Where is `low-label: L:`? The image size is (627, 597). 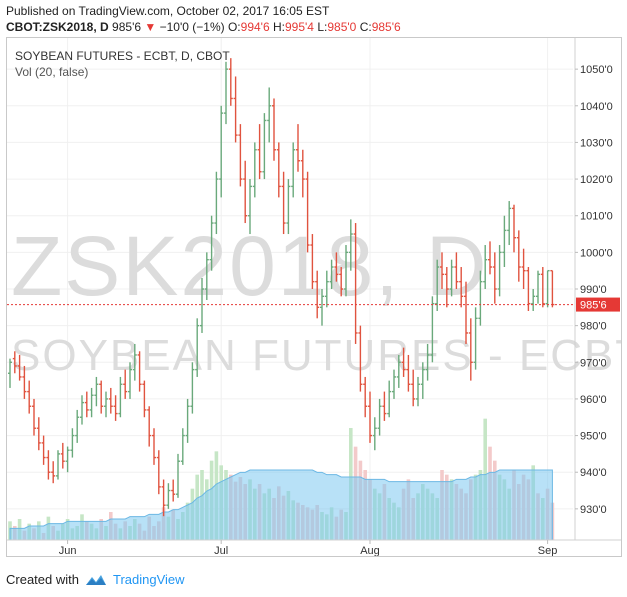
low-label: L: is located at coordinates (322, 27).